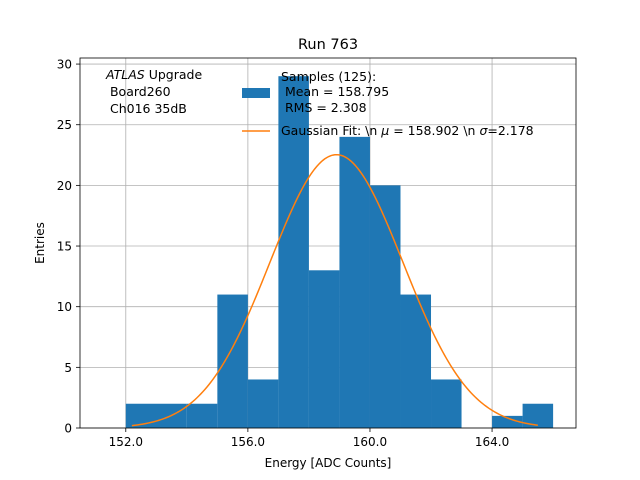 This screenshot has height=480, width=640. What do you see at coordinates (328, 463) in the screenshot?
I see `x-axis-label: Energy [ADC Counts]` at bounding box center [328, 463].